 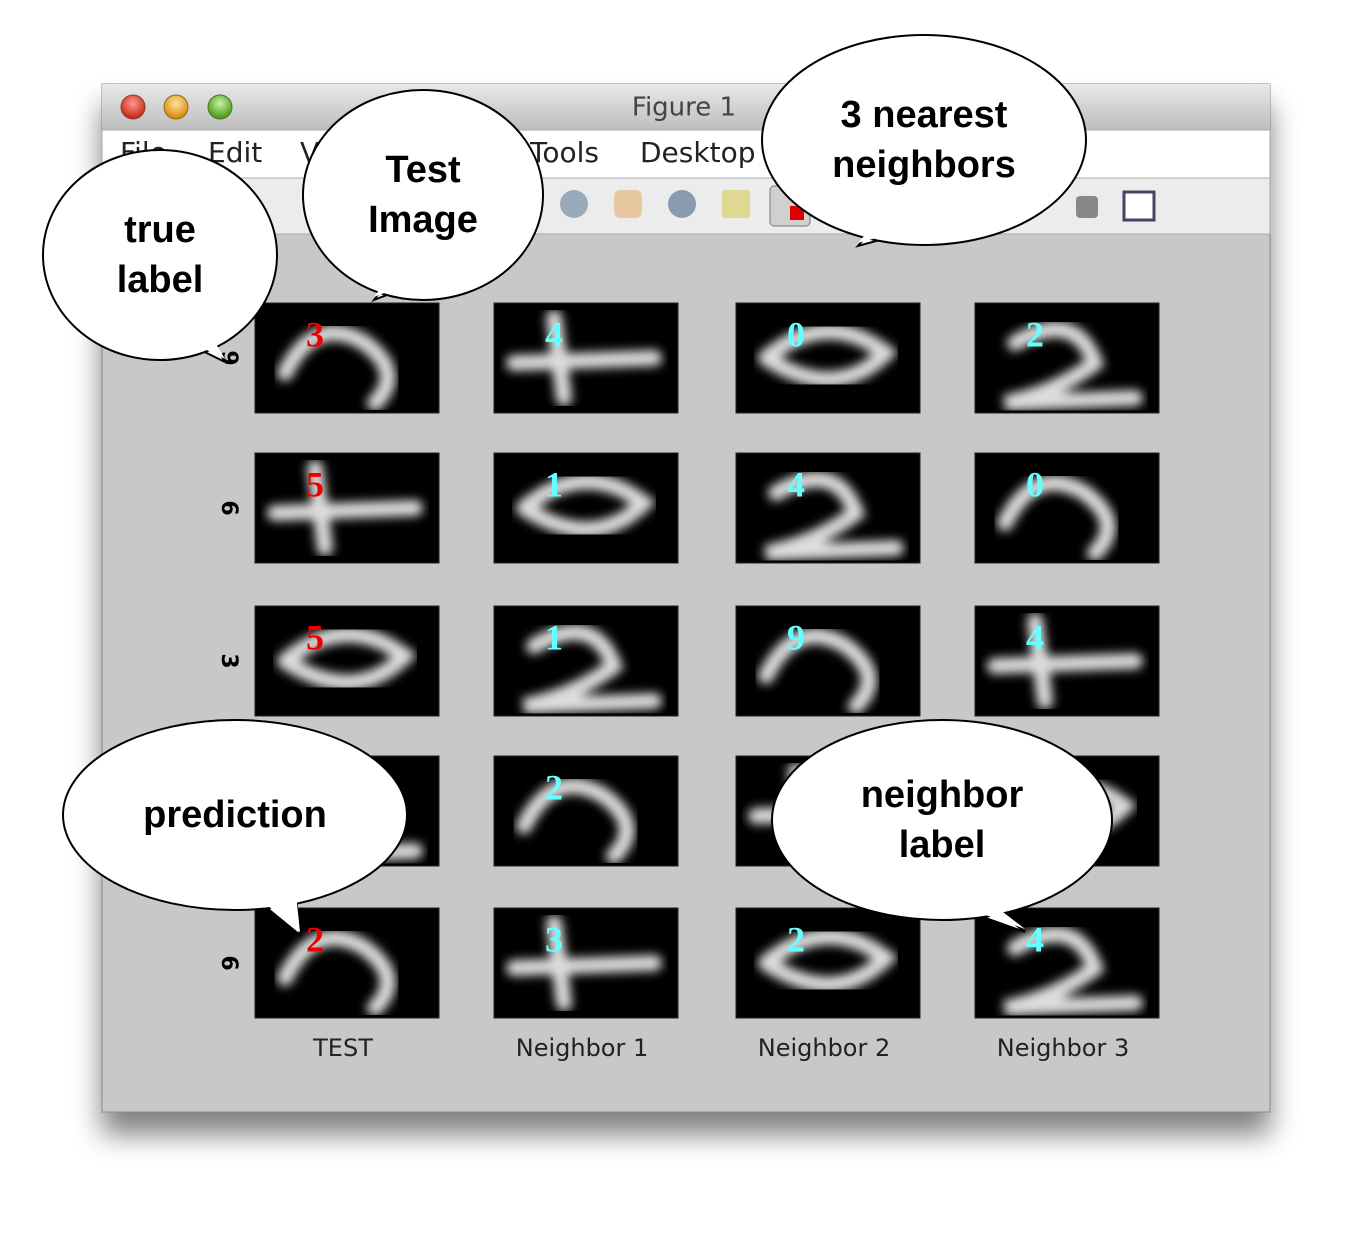 What do you see at coordinates (220, 107) in the screenshot?
I see `zoom-button` at bounding box center [220, 107].